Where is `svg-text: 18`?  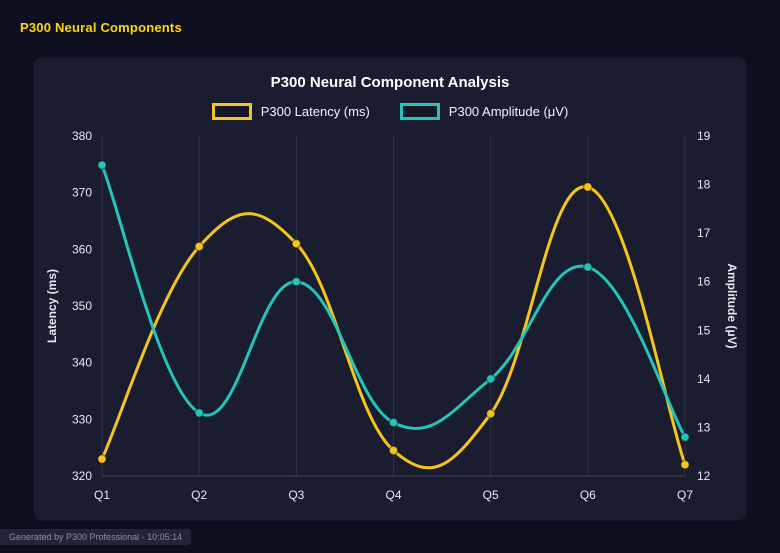 svg-text: 18 is located at coordinates (704, 185).